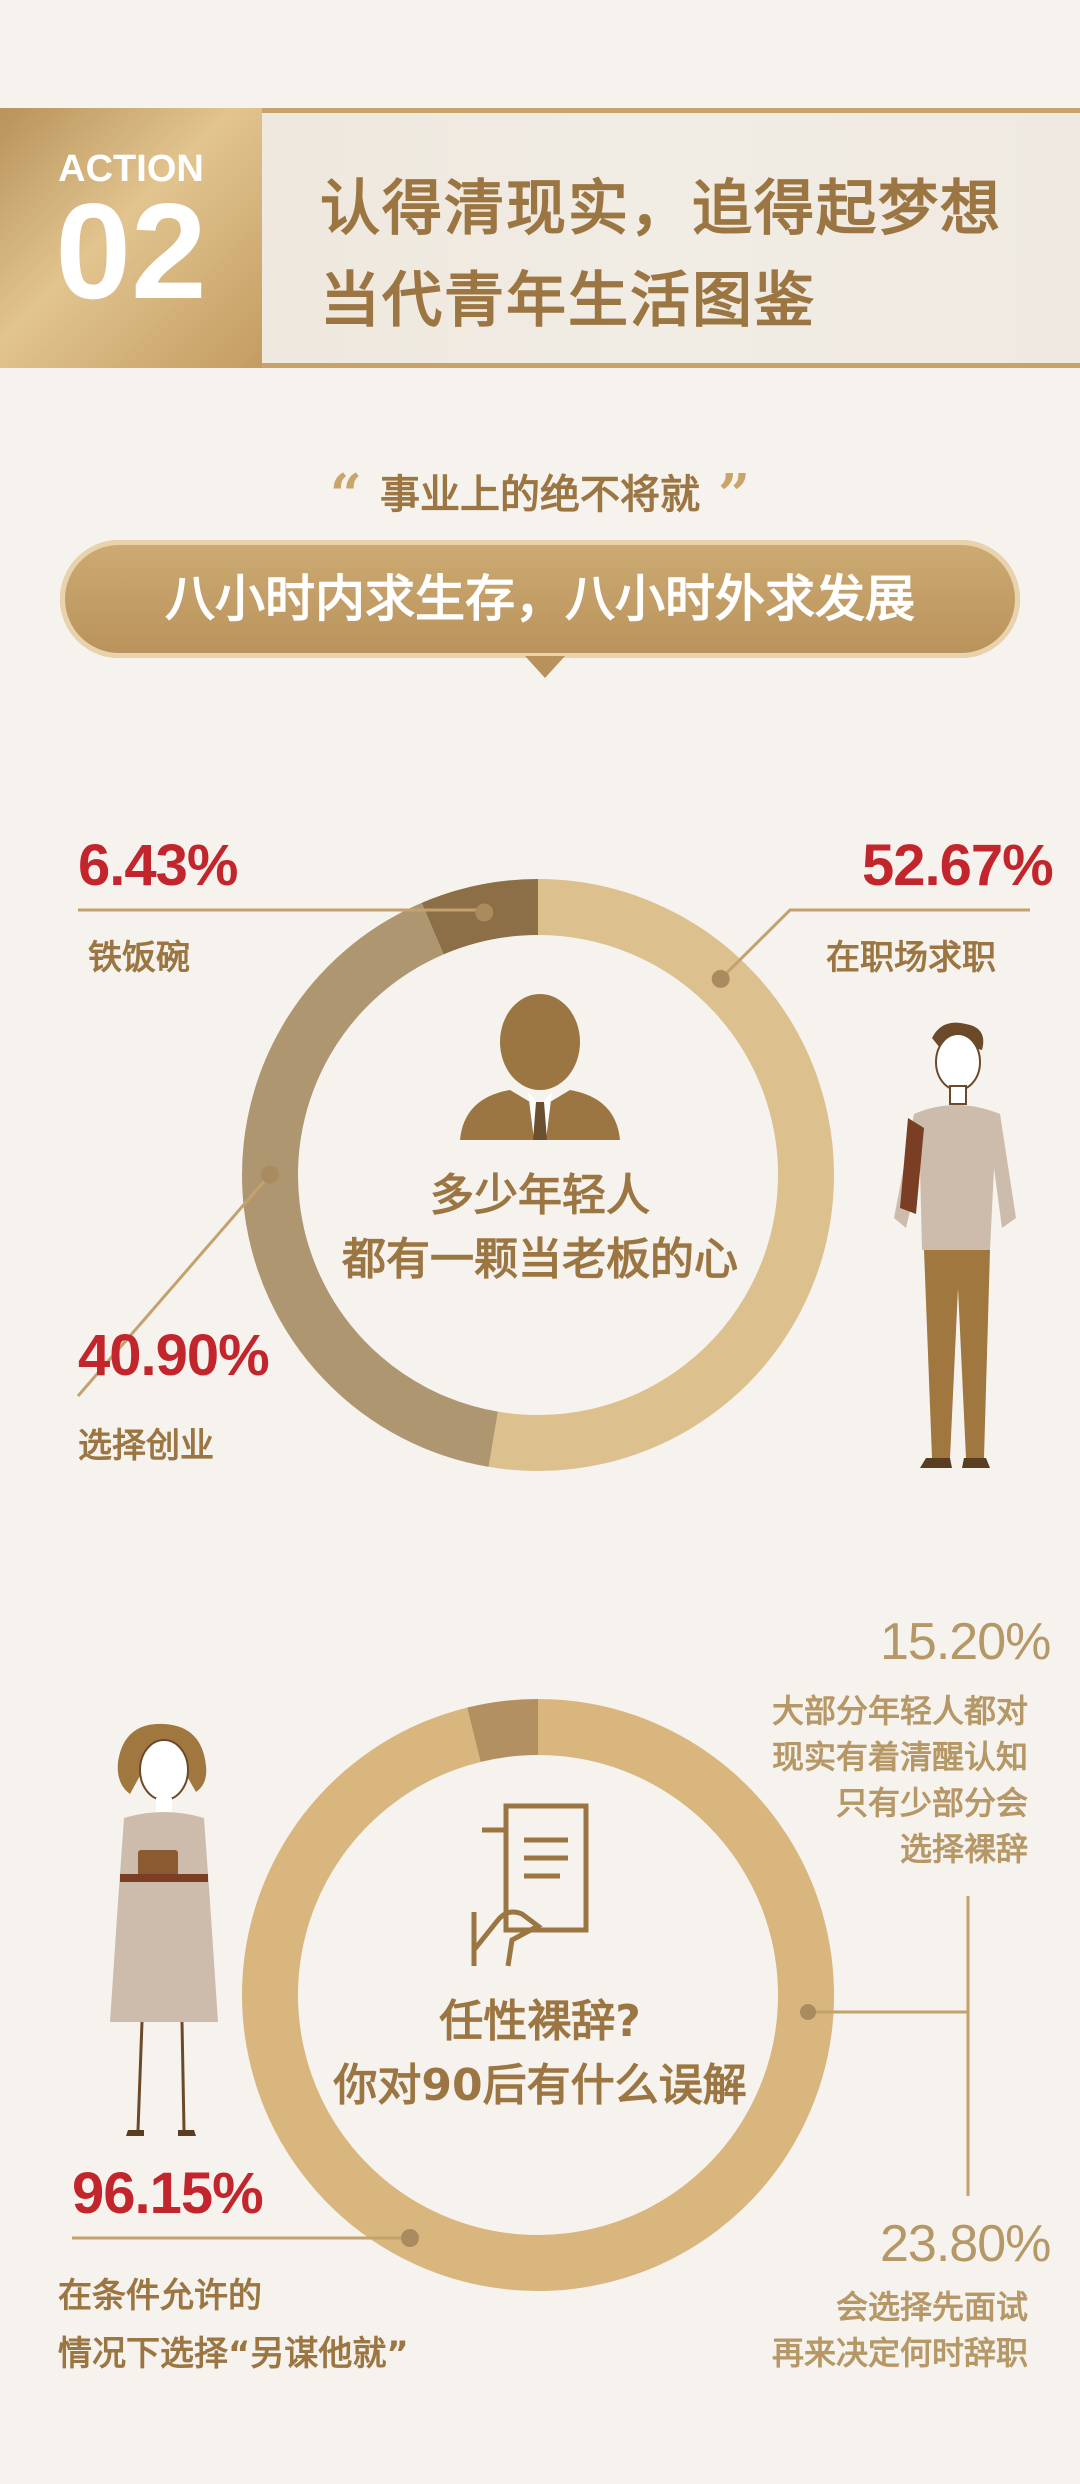  What do you see at coordinates (160, 2296) in the screenshot?
I see `chart2-label-line1: 在条件允许的` at bounding box center [160, 2296].